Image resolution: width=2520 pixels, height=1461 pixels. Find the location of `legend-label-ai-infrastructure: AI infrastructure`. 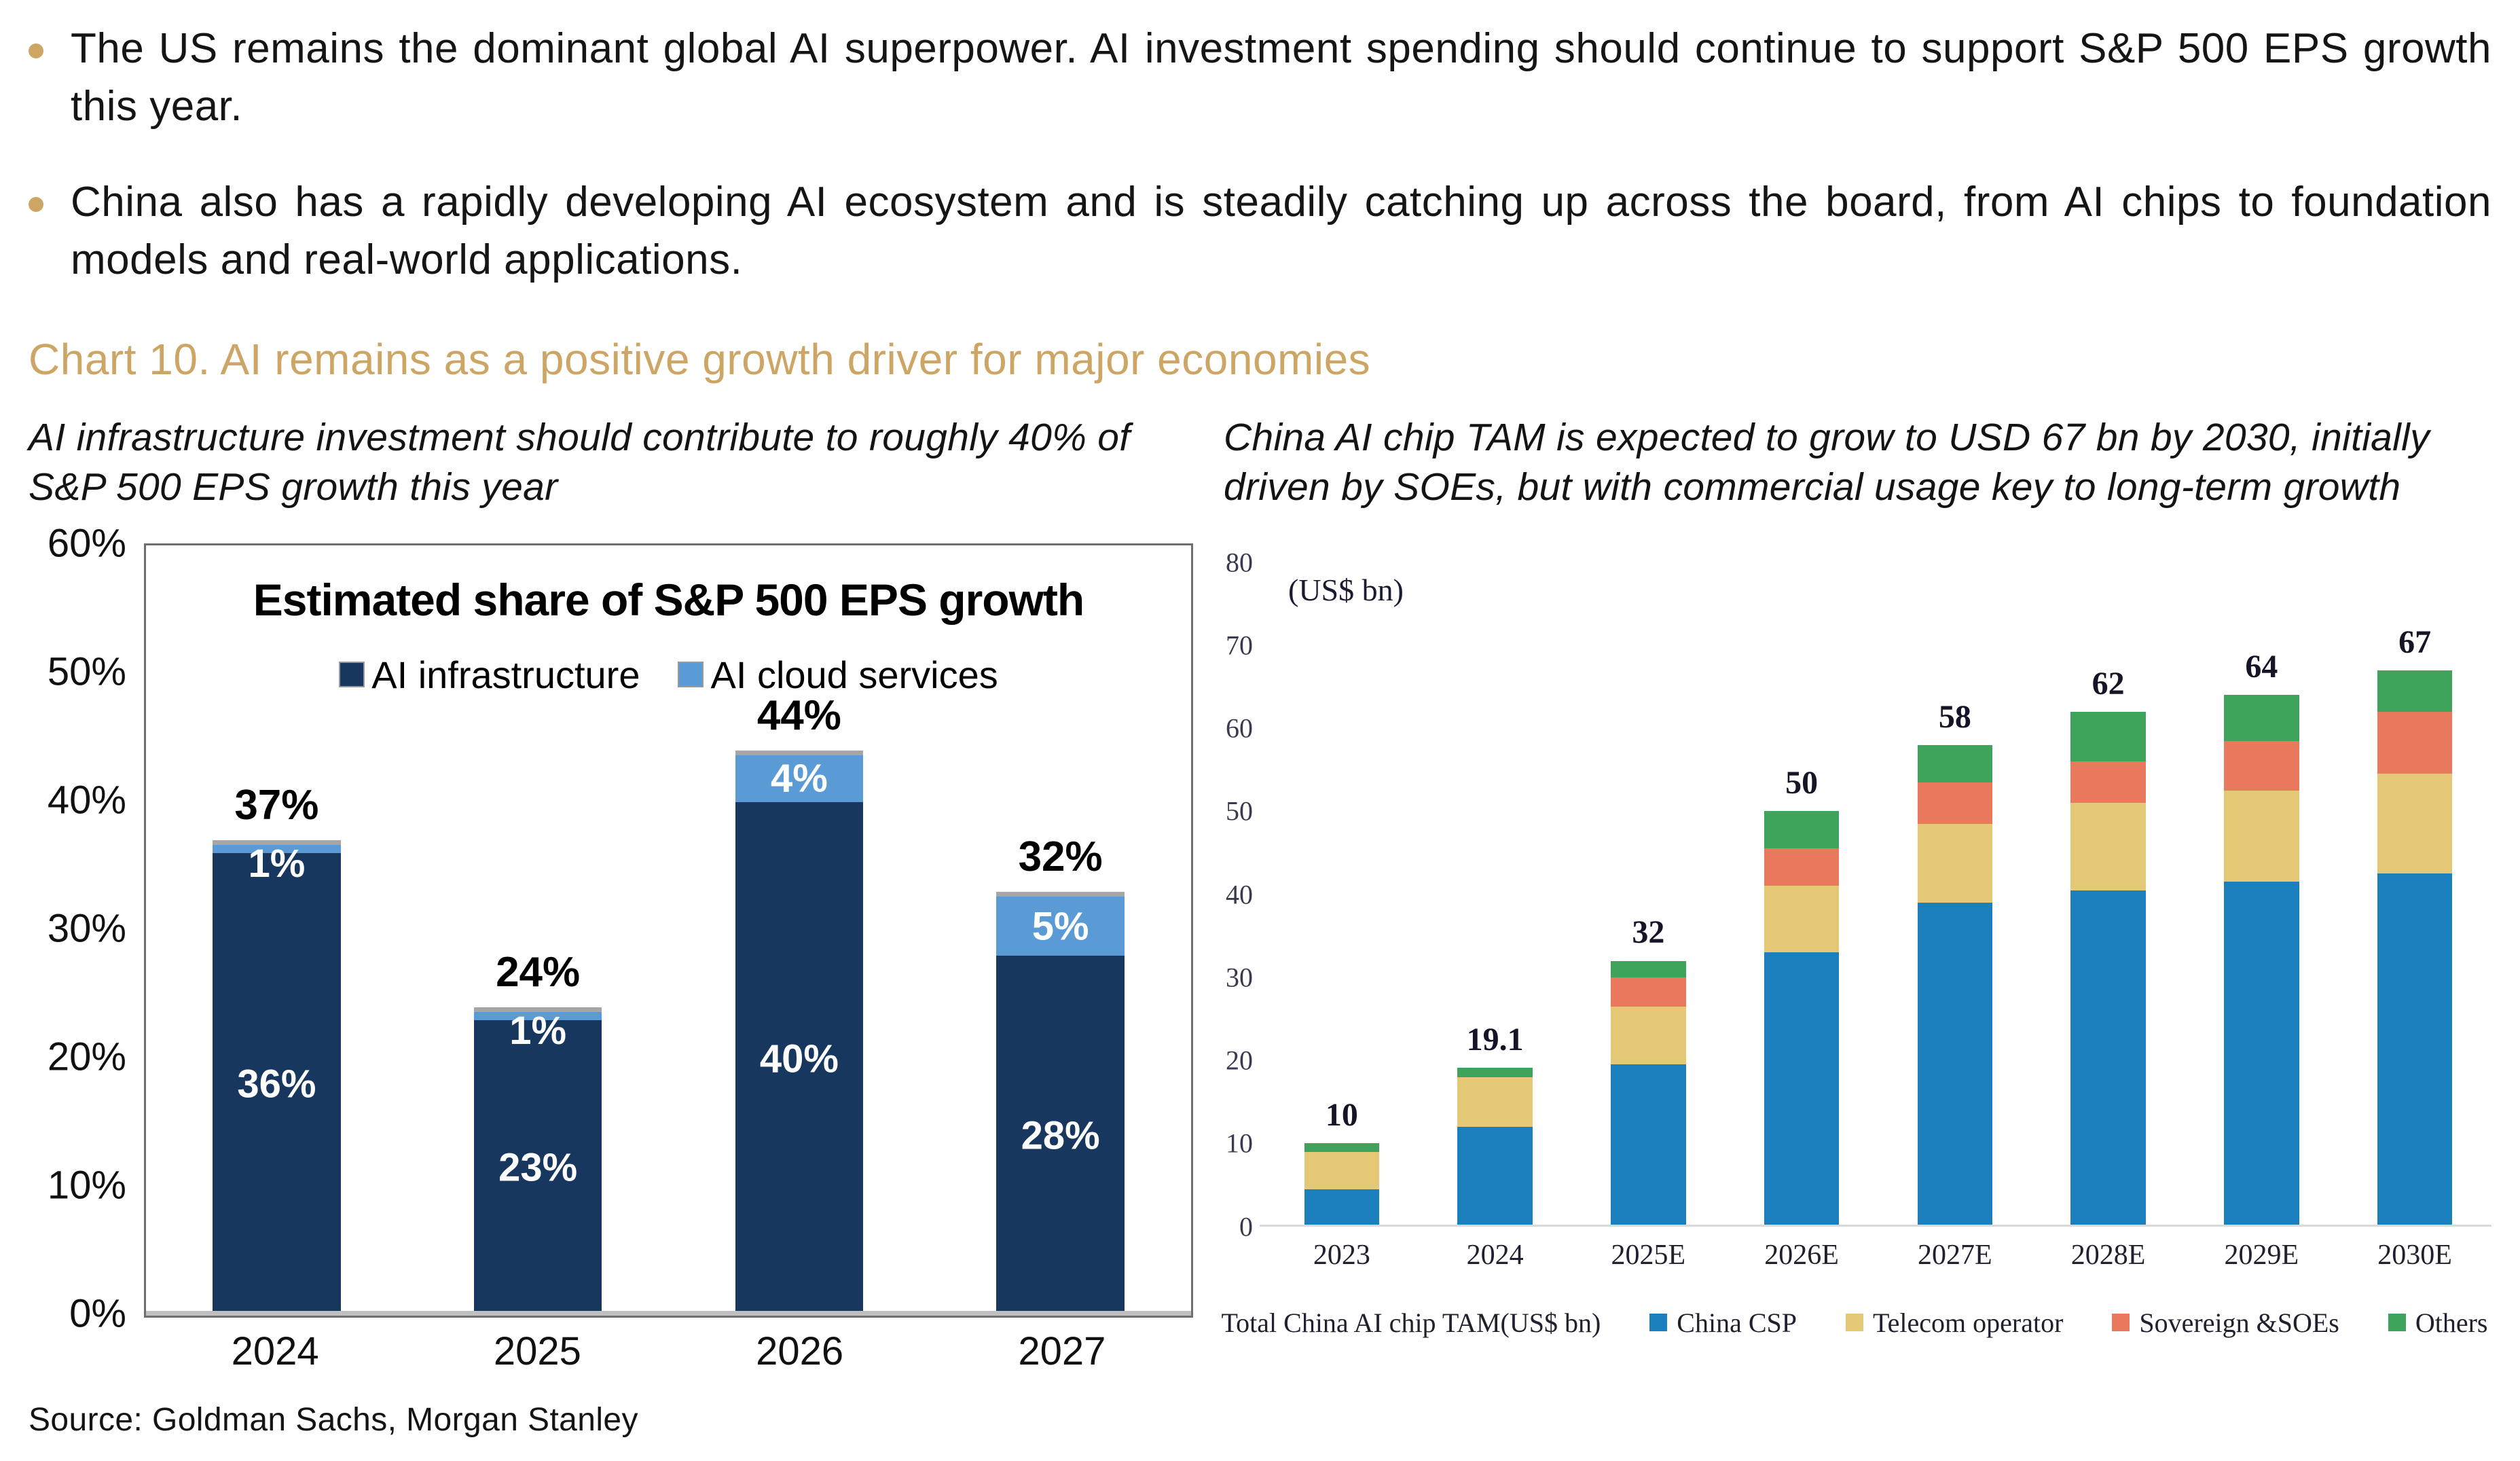

legend-label-ai-infrastructure: AI infrastructure is located at coordinates (506, 675).